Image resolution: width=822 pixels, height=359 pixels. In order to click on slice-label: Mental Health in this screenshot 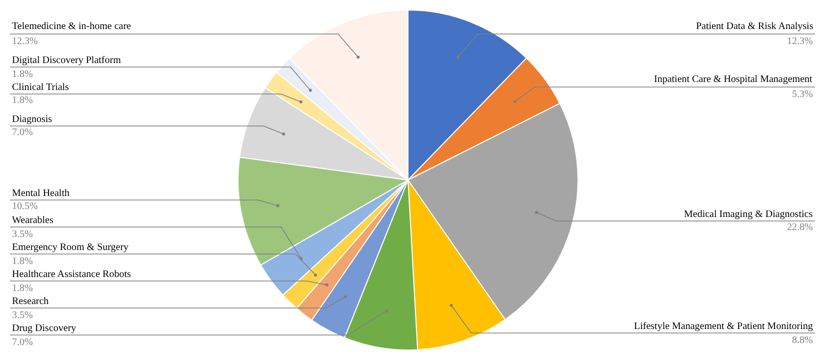, I will do `click(41, 193)`.